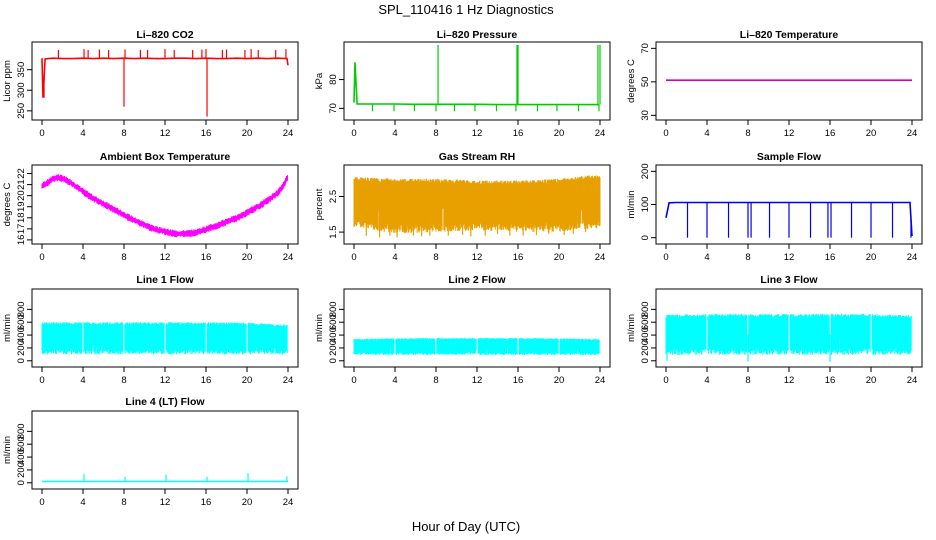 This screenshot has width=936, height=540. Describe the element at coordinates (333, 108) in the screenshot. I see `y-tick-label: 70` at that location.